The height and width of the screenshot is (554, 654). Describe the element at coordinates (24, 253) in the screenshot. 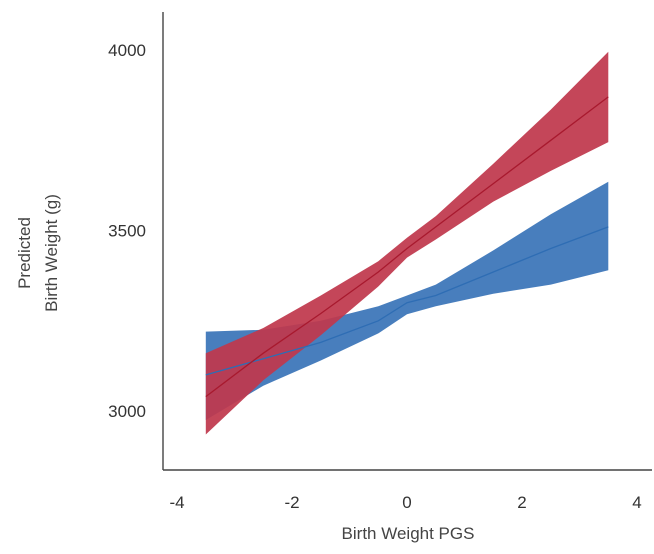

I see `y-axis-title-line-1: Predicted` at that location.